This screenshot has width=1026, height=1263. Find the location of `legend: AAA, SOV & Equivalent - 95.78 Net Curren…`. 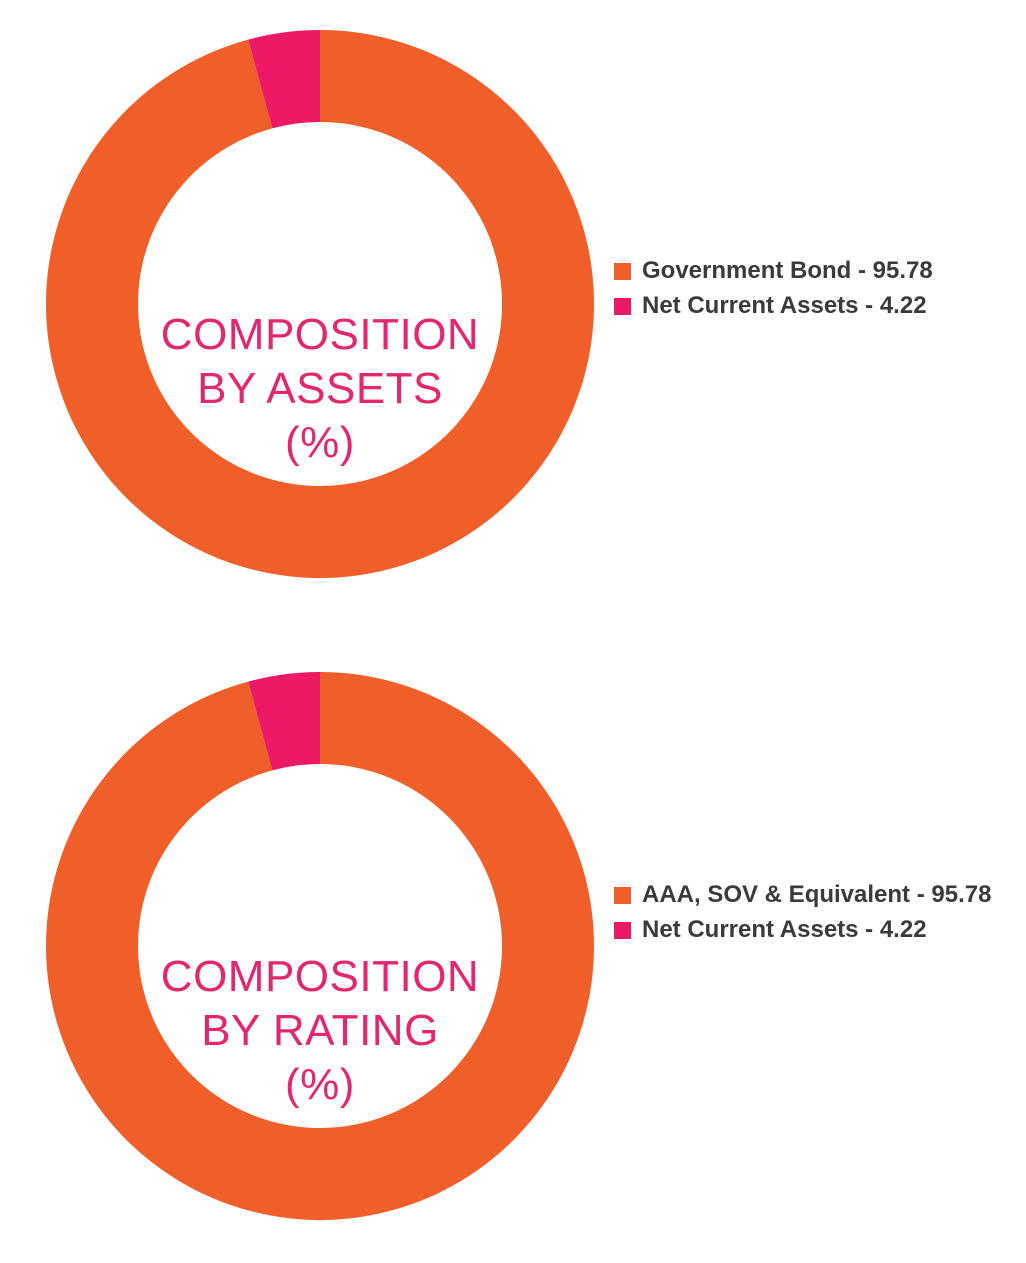

legend: AAA, SOV & Equivalent - 95.78 Net Curren… is located at coordinates (804, 913).